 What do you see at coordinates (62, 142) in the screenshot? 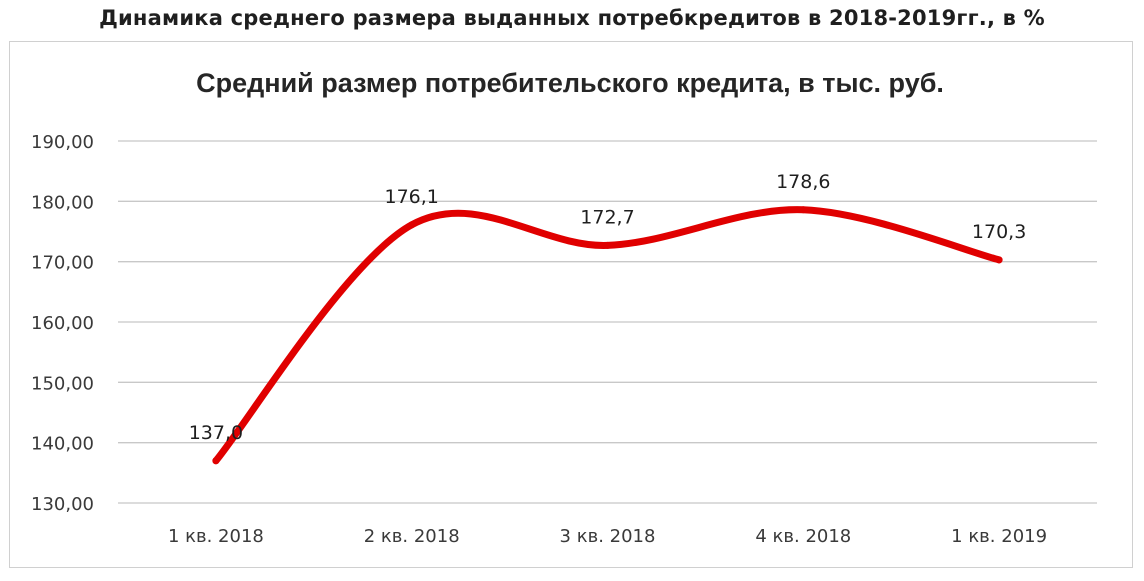
I see `y-tick-label: 190,00` at bounding box center [62, 142].